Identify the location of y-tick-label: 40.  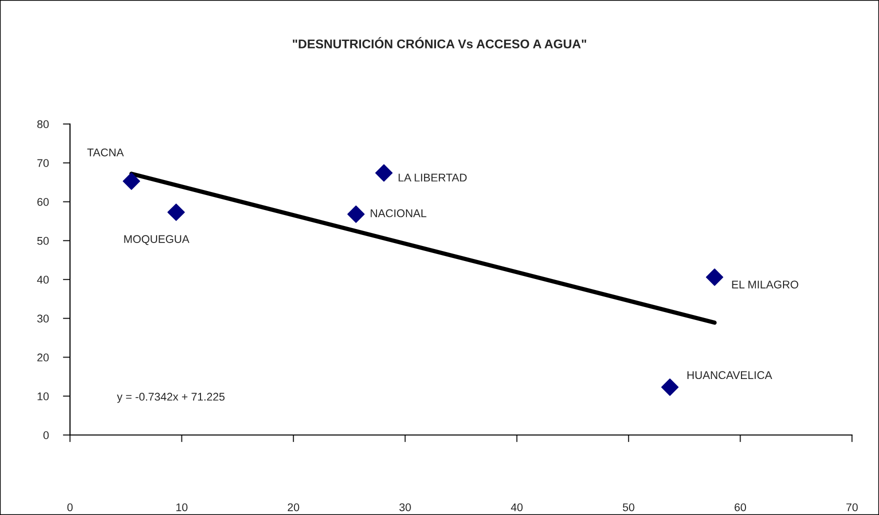
(43, 280).